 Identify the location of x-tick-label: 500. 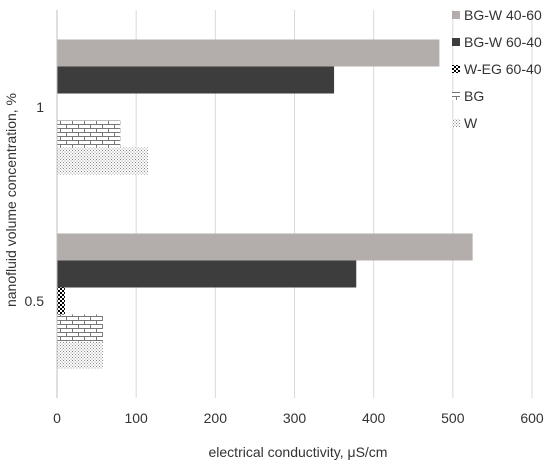
(453, 418).